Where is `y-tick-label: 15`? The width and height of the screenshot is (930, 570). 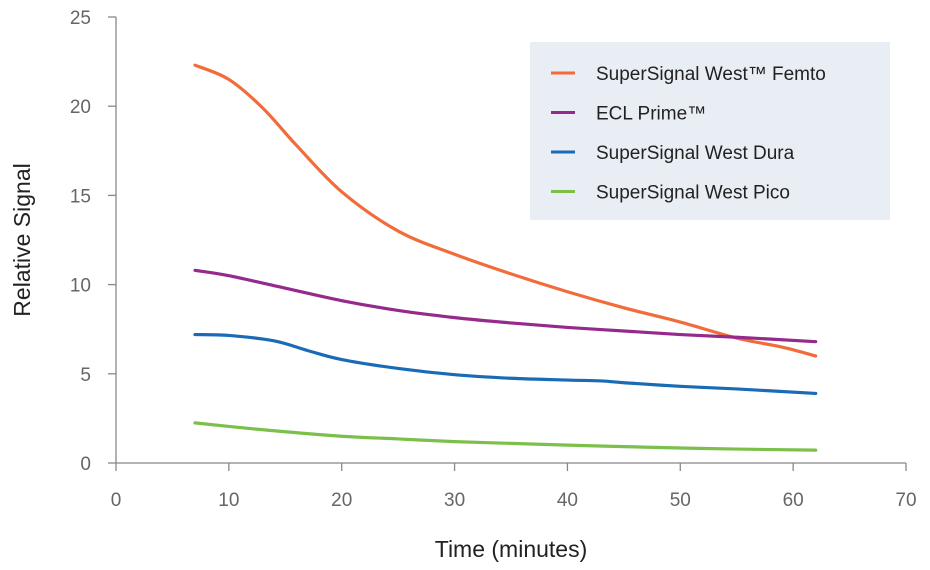
y-tick-label: 15 is located at coordinates (80, 196).